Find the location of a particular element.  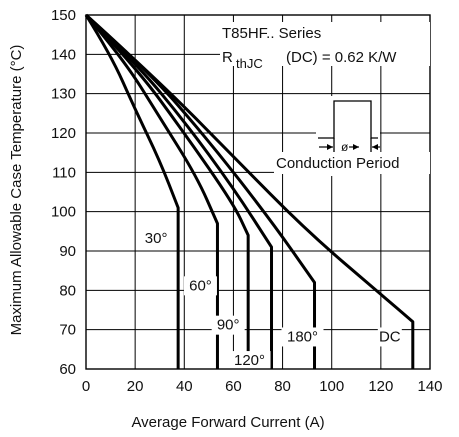

y-tick-label: 150 is located at coordinates (63, 15).